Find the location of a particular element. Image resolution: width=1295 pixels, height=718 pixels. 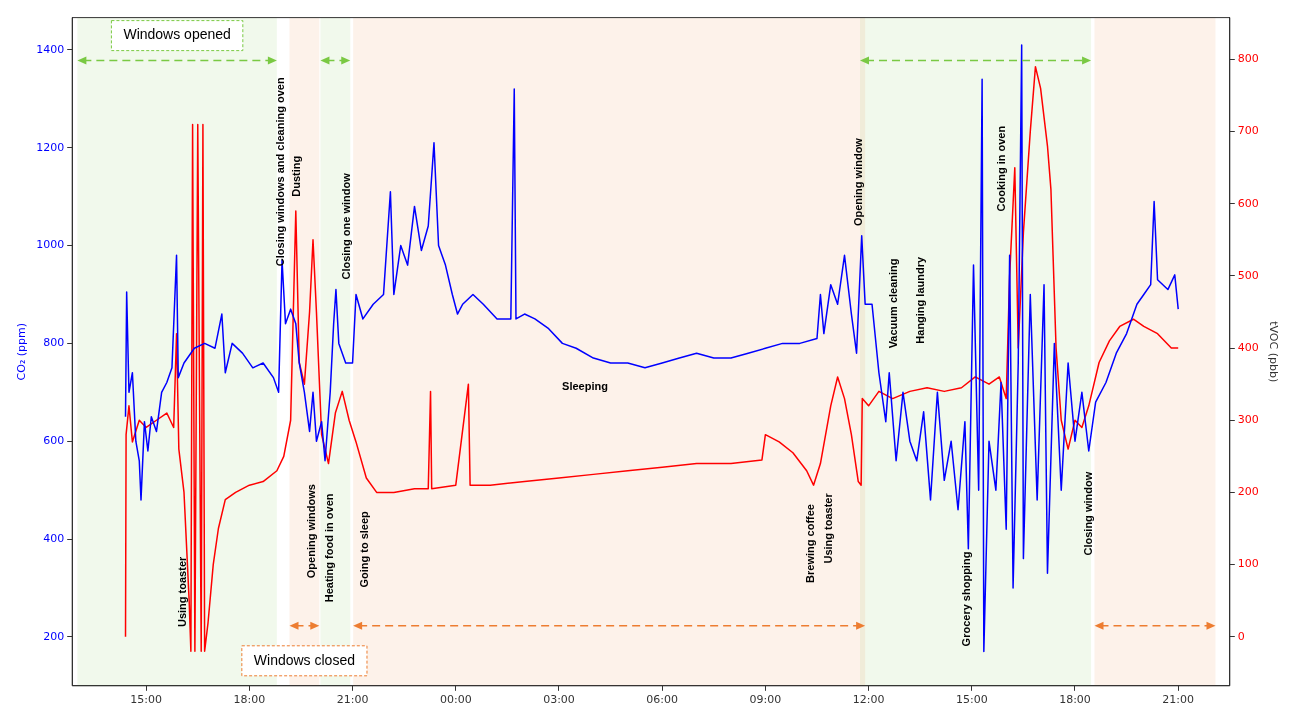

y2-axis-title: tVOC (pbb) is located at coordinates (1273, 352).